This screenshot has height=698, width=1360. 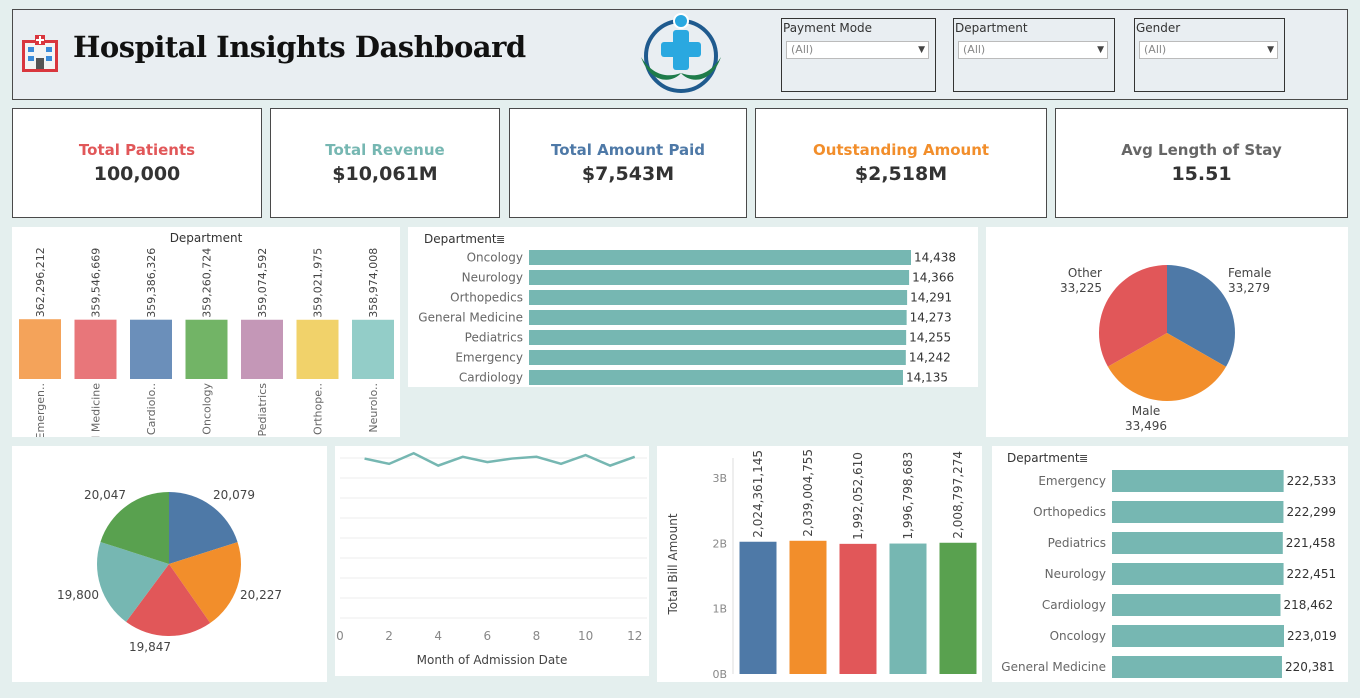 I want to click on tick-label: 4, so click(x=438, y=636).